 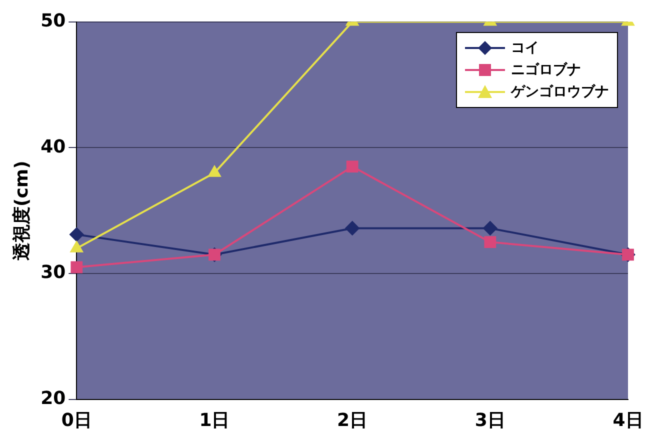 I want to click on x-tick-label: 3日, so click(x=490, y=420).